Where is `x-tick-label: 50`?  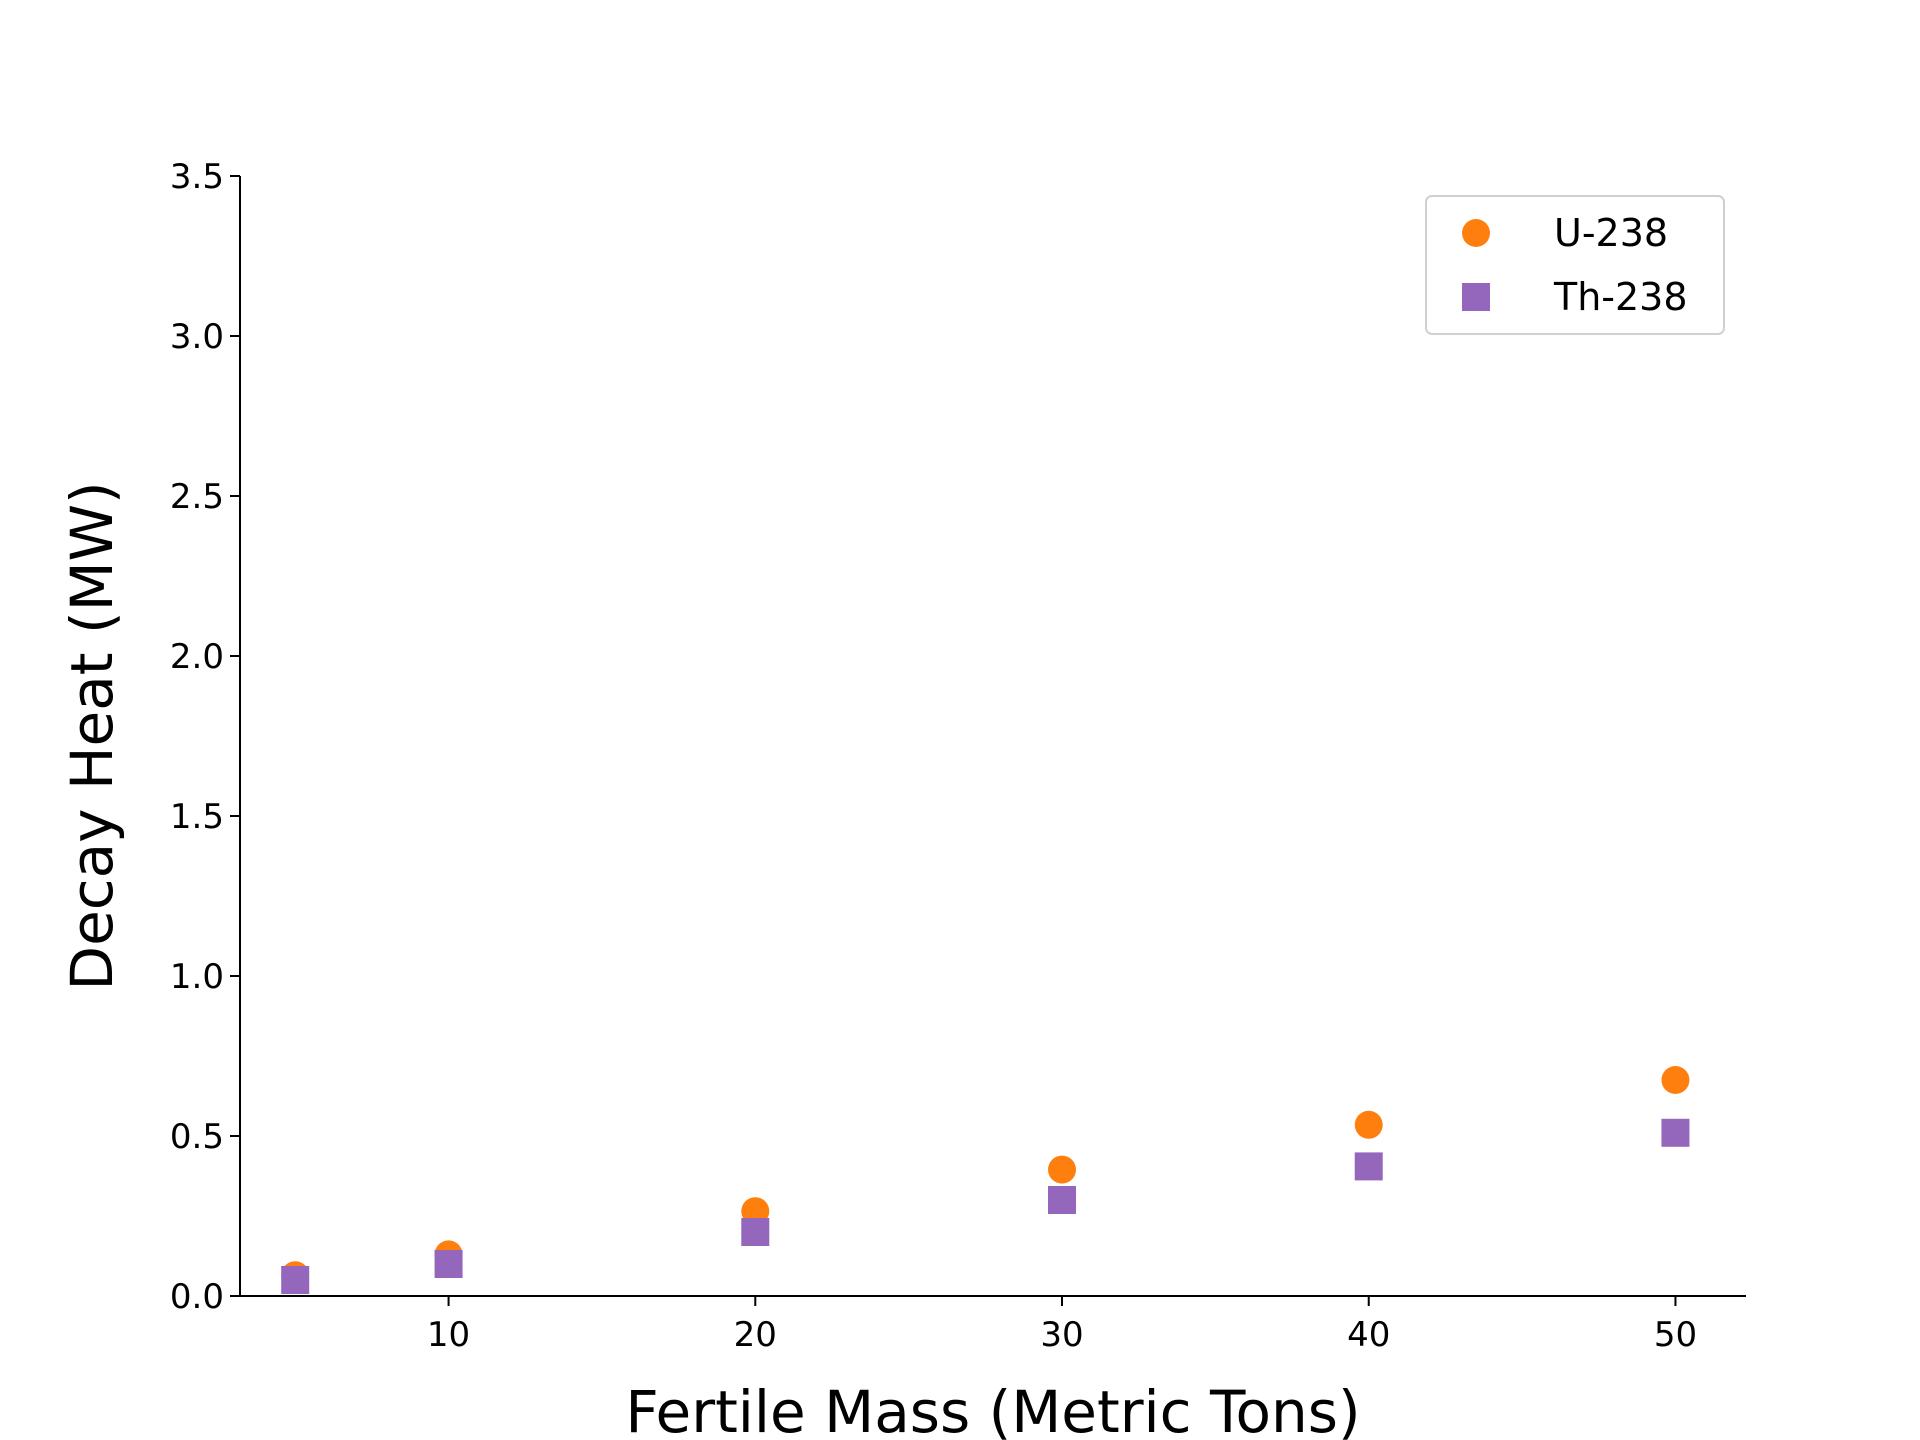 x-tick-label: 50 is located at coordinates (1675, 1335).